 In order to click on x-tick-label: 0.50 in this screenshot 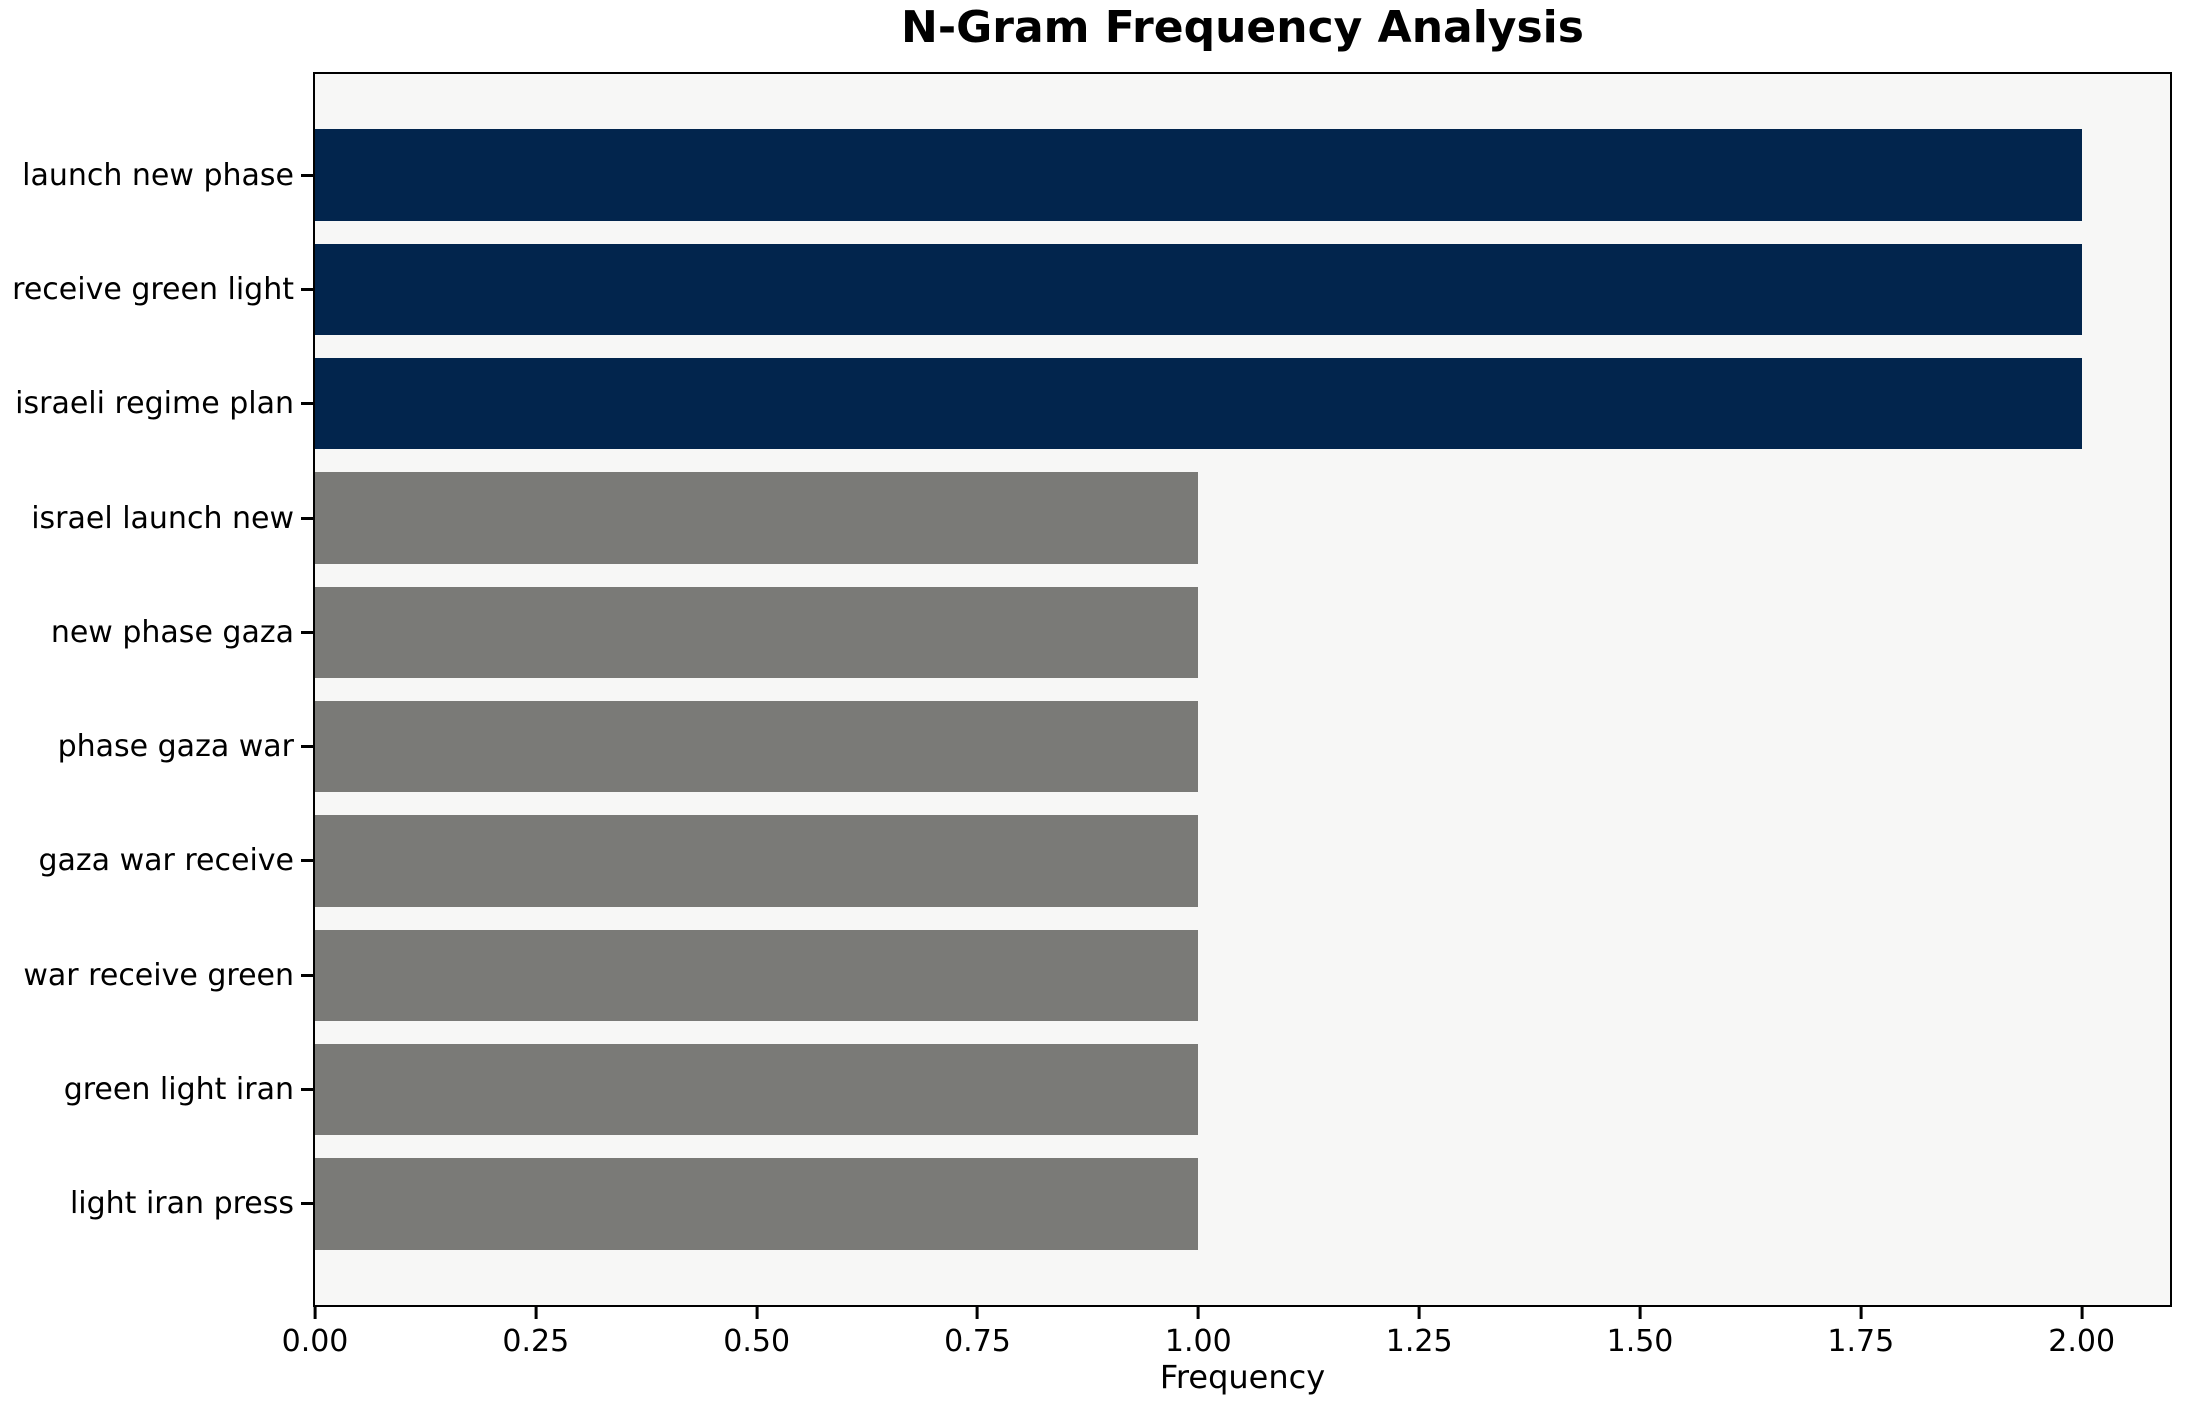, I will do `click(757, 1341)`.